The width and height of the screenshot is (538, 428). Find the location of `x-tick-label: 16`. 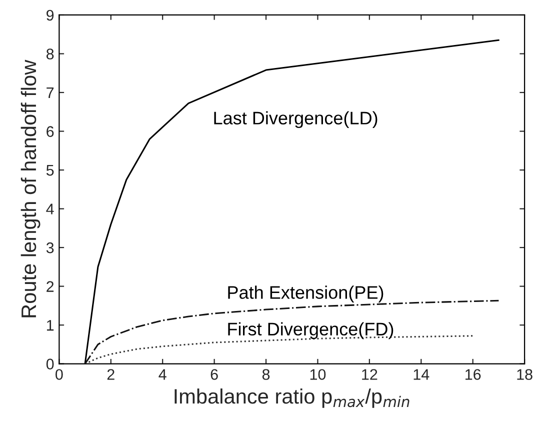

x-tick-label: 16 is located at coordinates (473, 374).